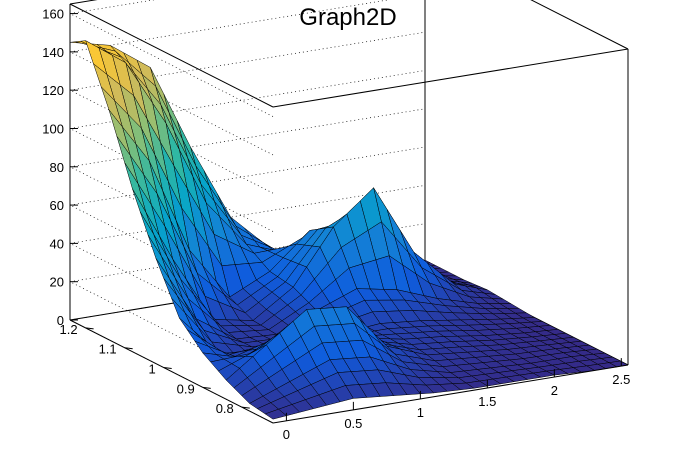 This screenshot has height=472, width=696. I want to click on x-axis-line, so click(450, 394).